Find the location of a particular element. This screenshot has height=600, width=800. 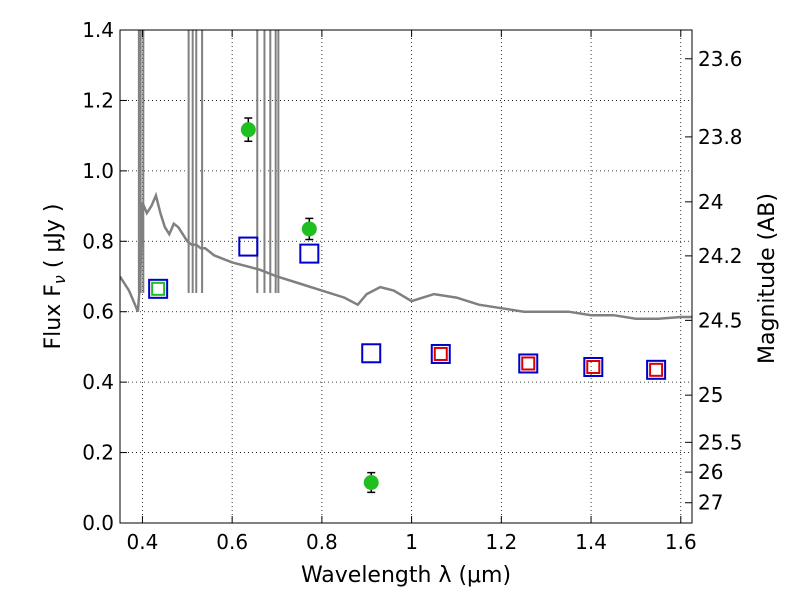

y-tick-label: 1.4 is located at coordinates (98, 30).